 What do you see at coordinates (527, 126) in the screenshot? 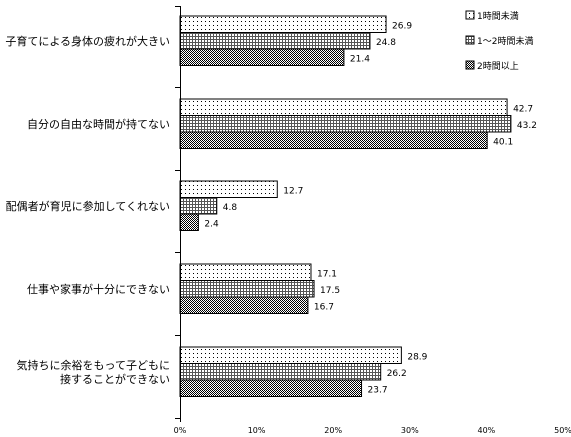
I see `data-label-1-1: 43.2` at bounding box center [527, 126].